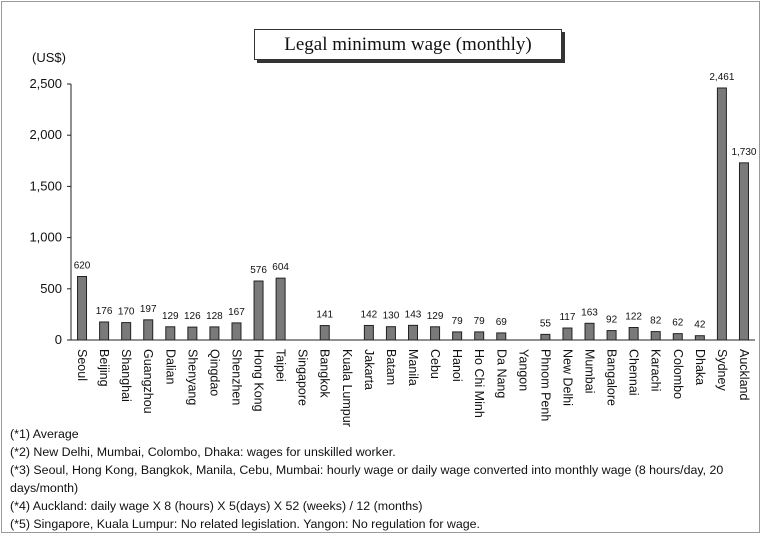  I want to click on bar-da-nang, so click(501, 336).